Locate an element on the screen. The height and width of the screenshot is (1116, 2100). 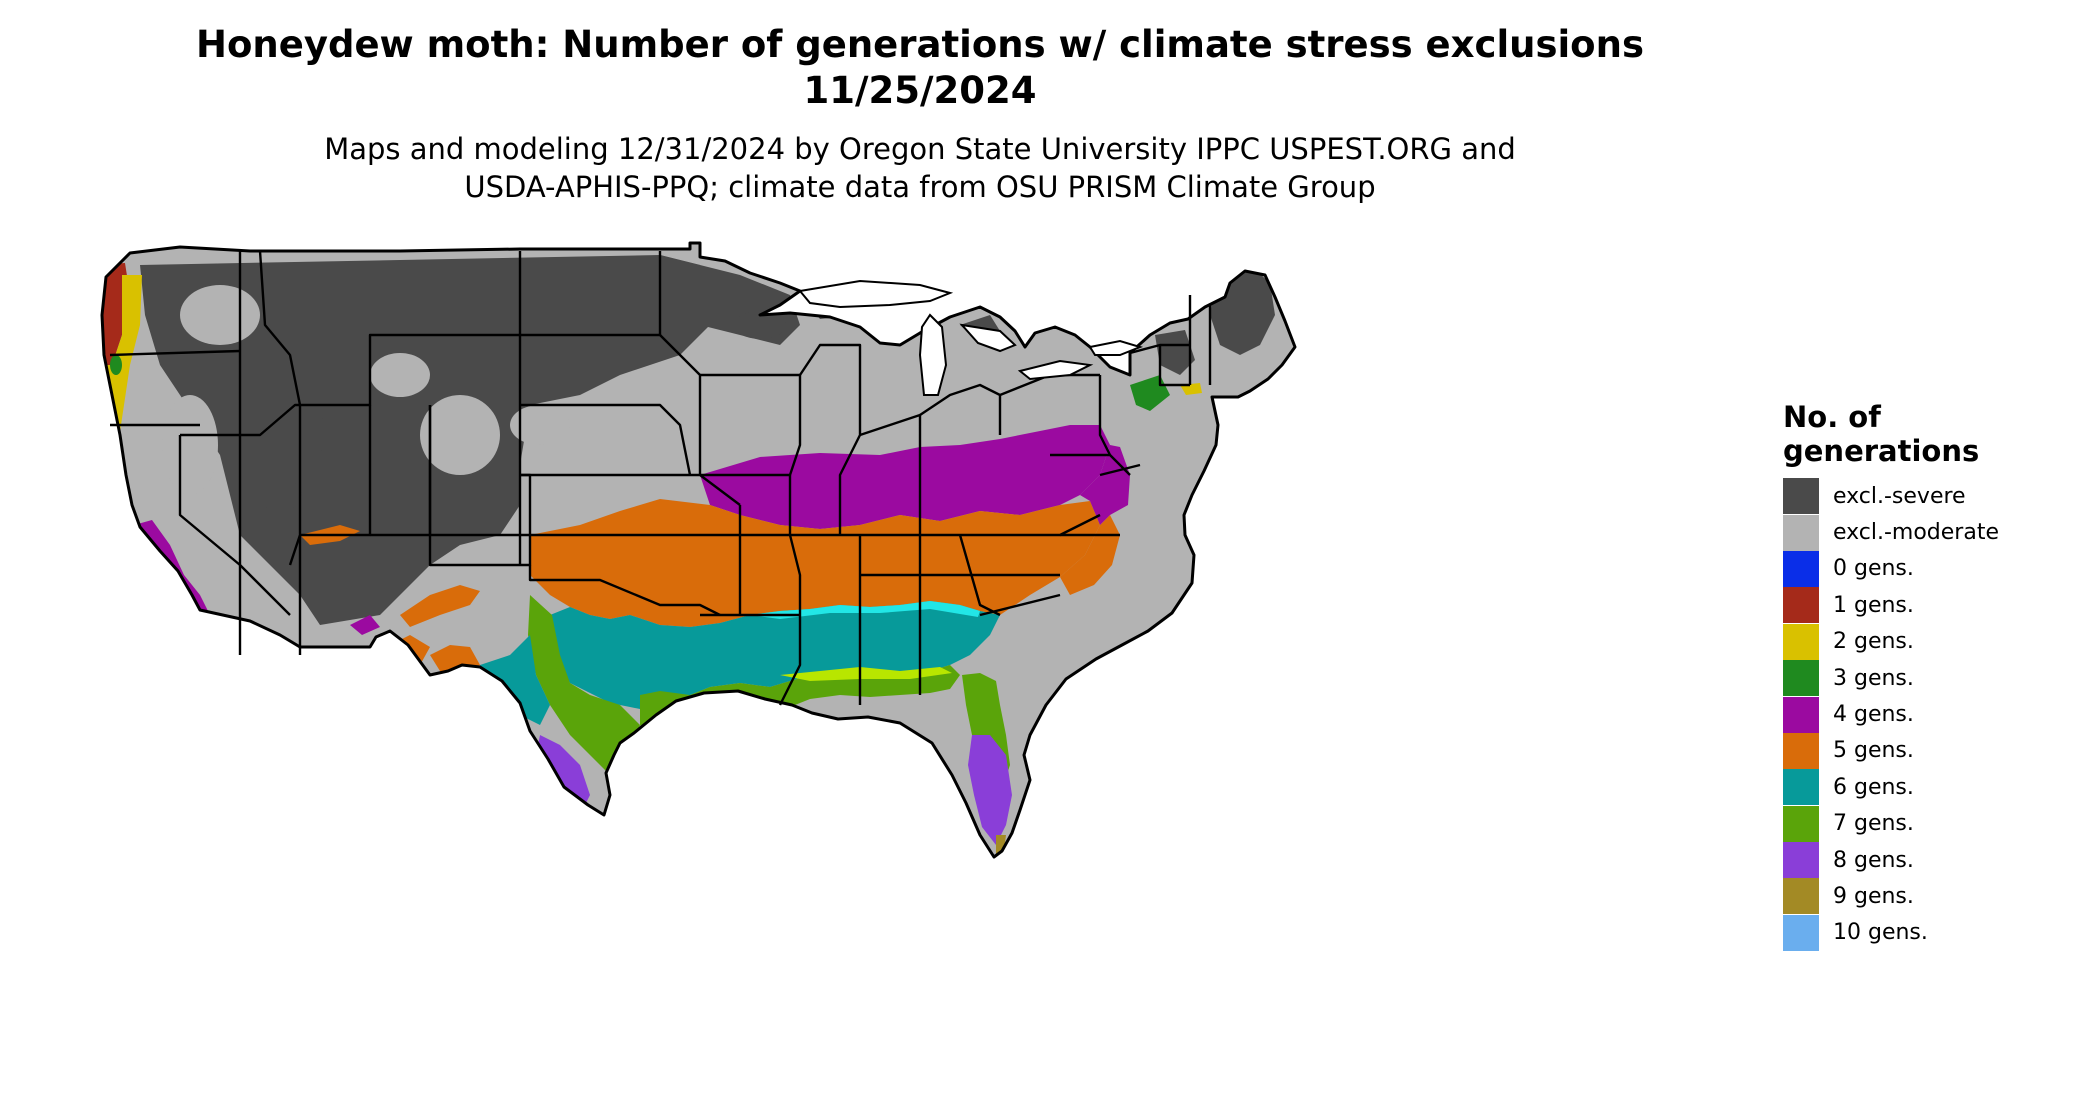
legend-item-8-gens: 8 gens. is located at coordinates (1933, 860).